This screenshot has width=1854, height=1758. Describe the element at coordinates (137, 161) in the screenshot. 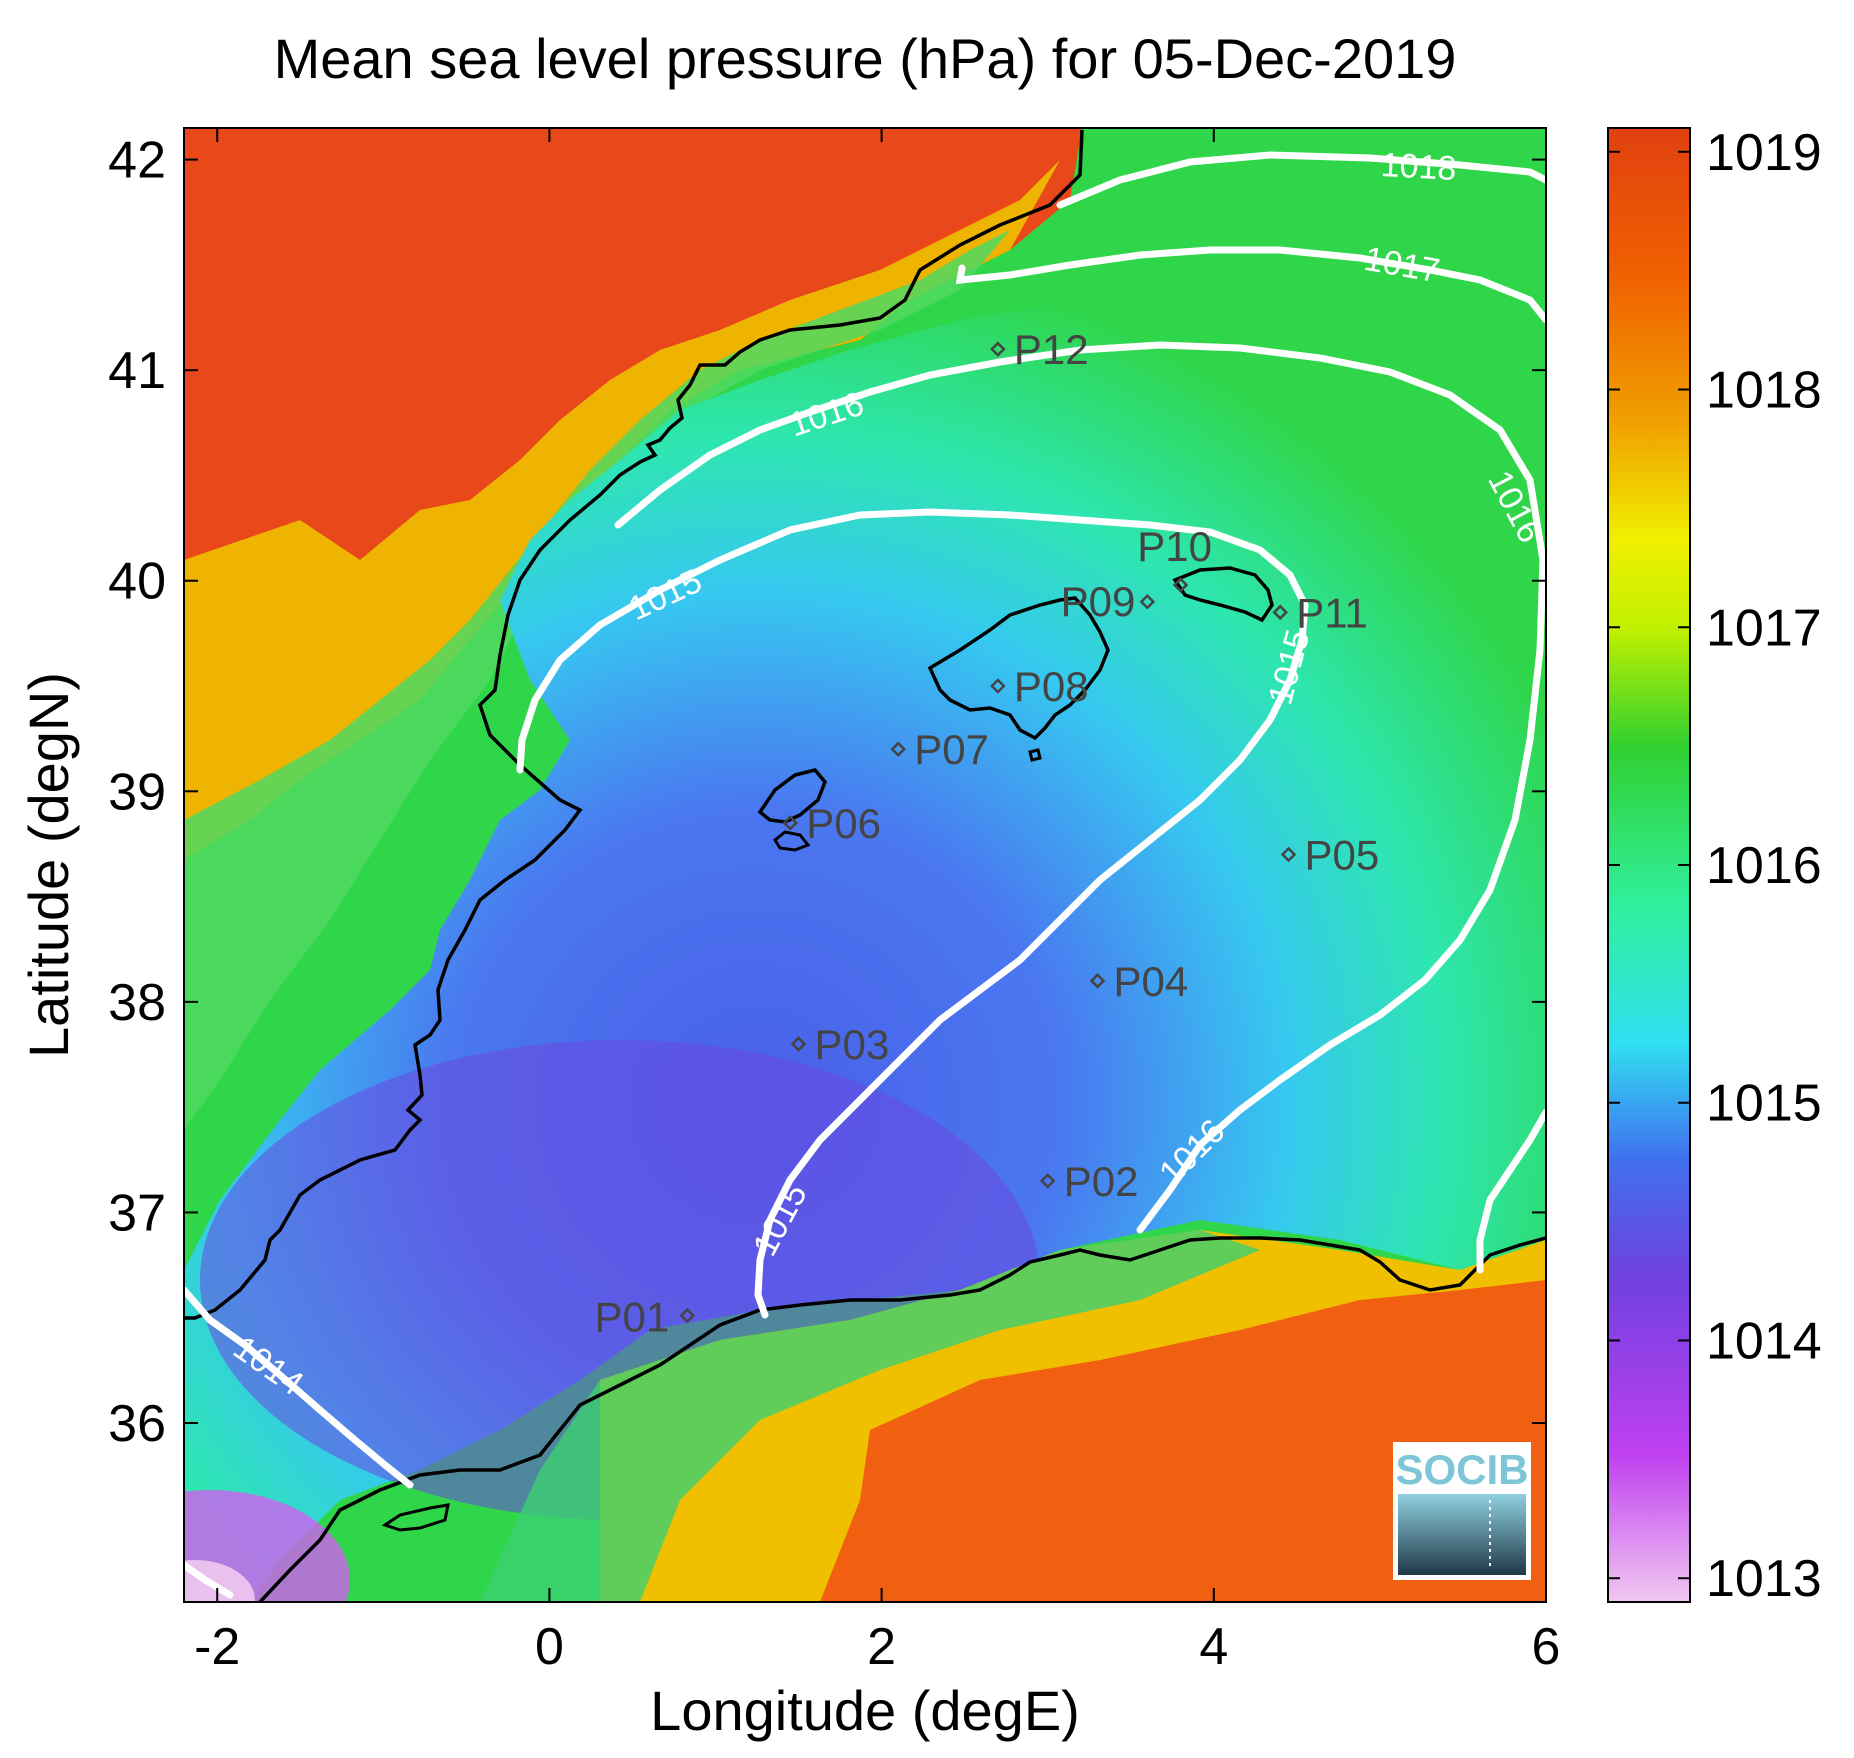

I see `y-tick-label: 42` at that location.